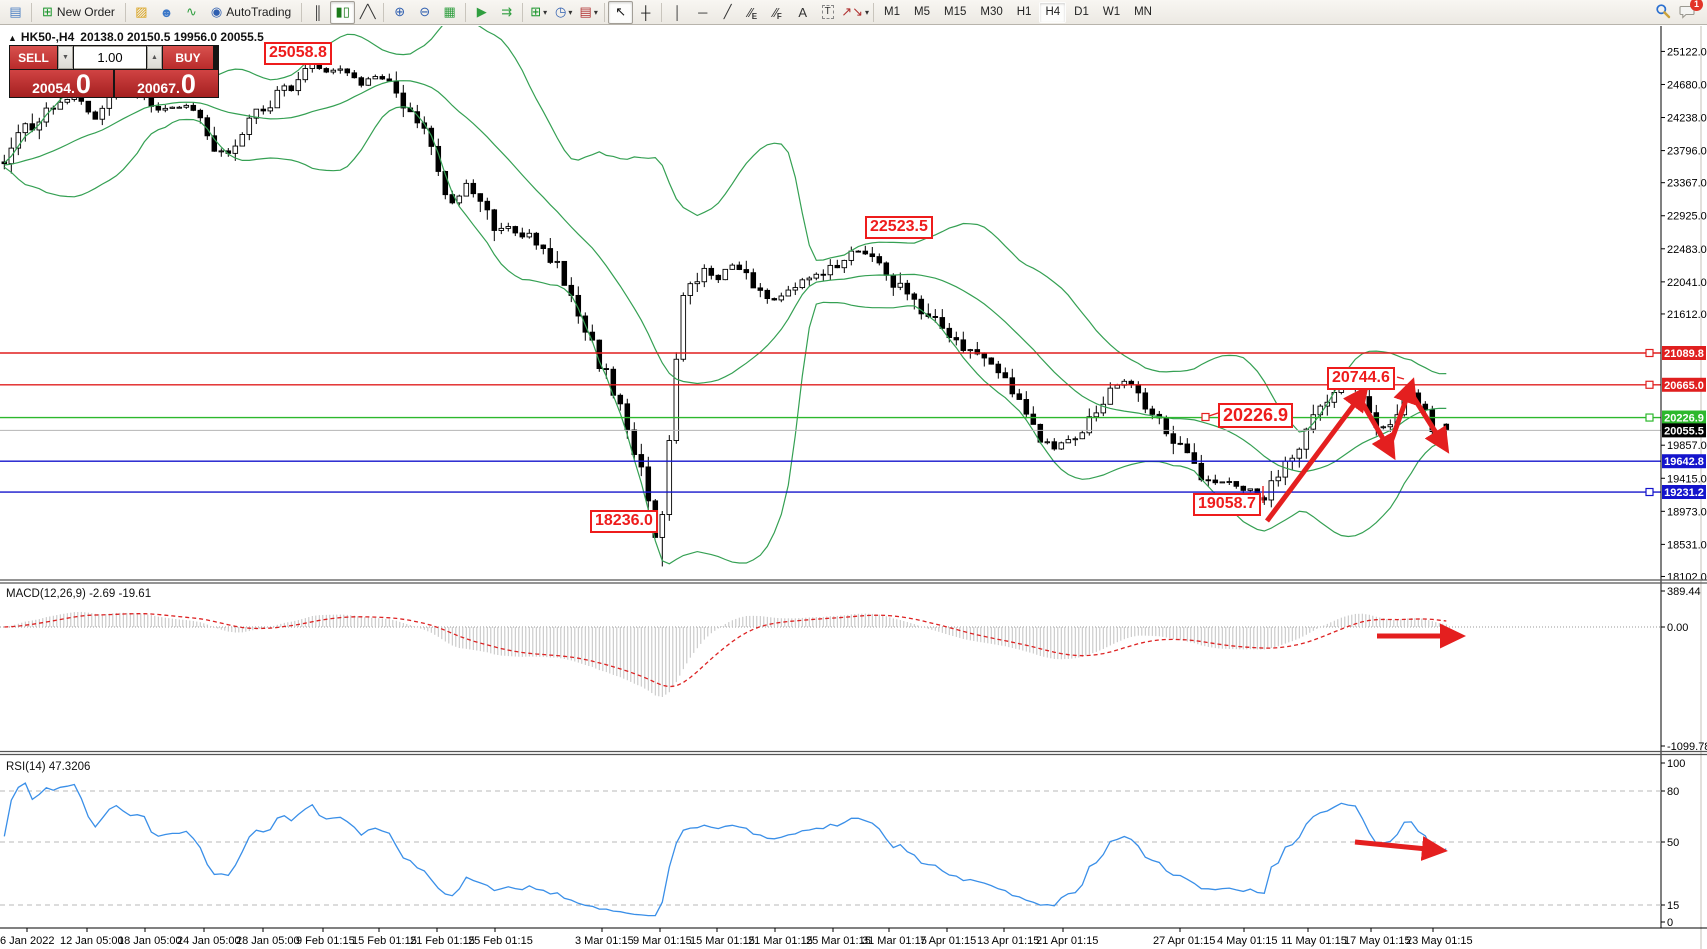 This screenshot has width=1707, height=949. What do you see at coordinates (367, 12) in the screenshot?
I see `line-chart-button: ╱╲` at bounding box center [367, 12].